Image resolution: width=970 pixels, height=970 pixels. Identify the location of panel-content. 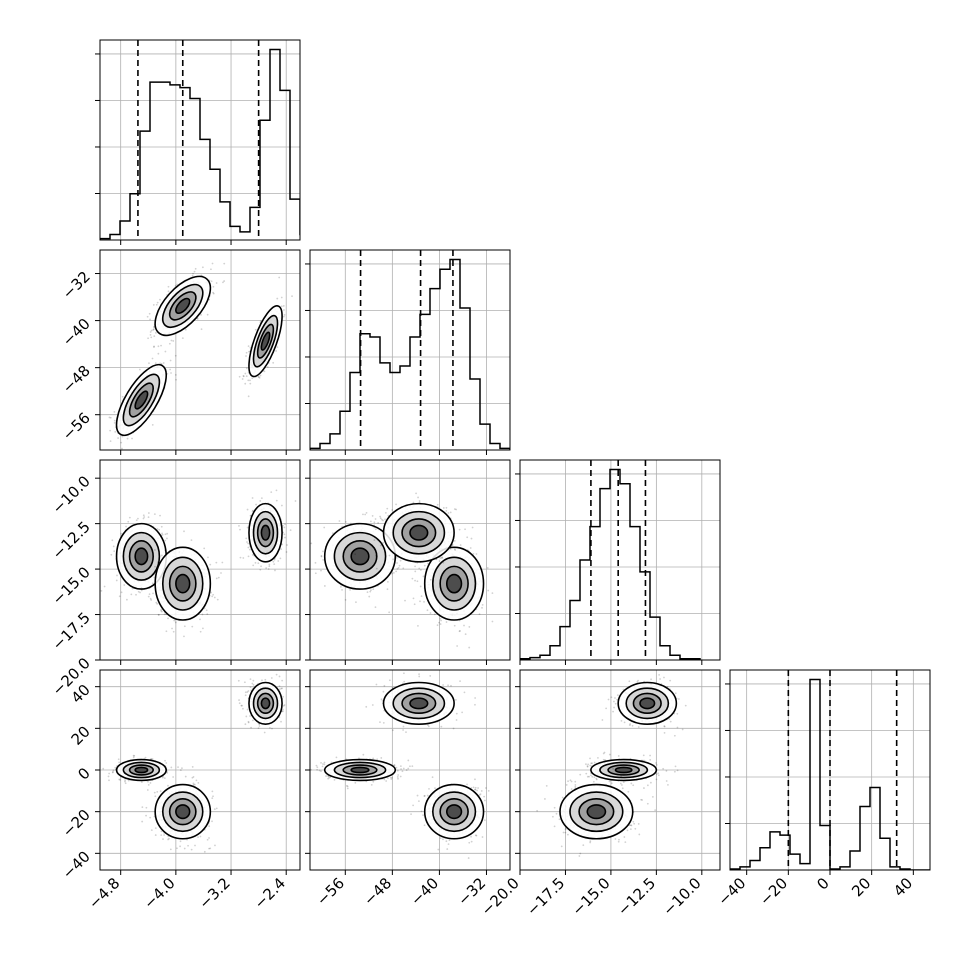
(620, 560).